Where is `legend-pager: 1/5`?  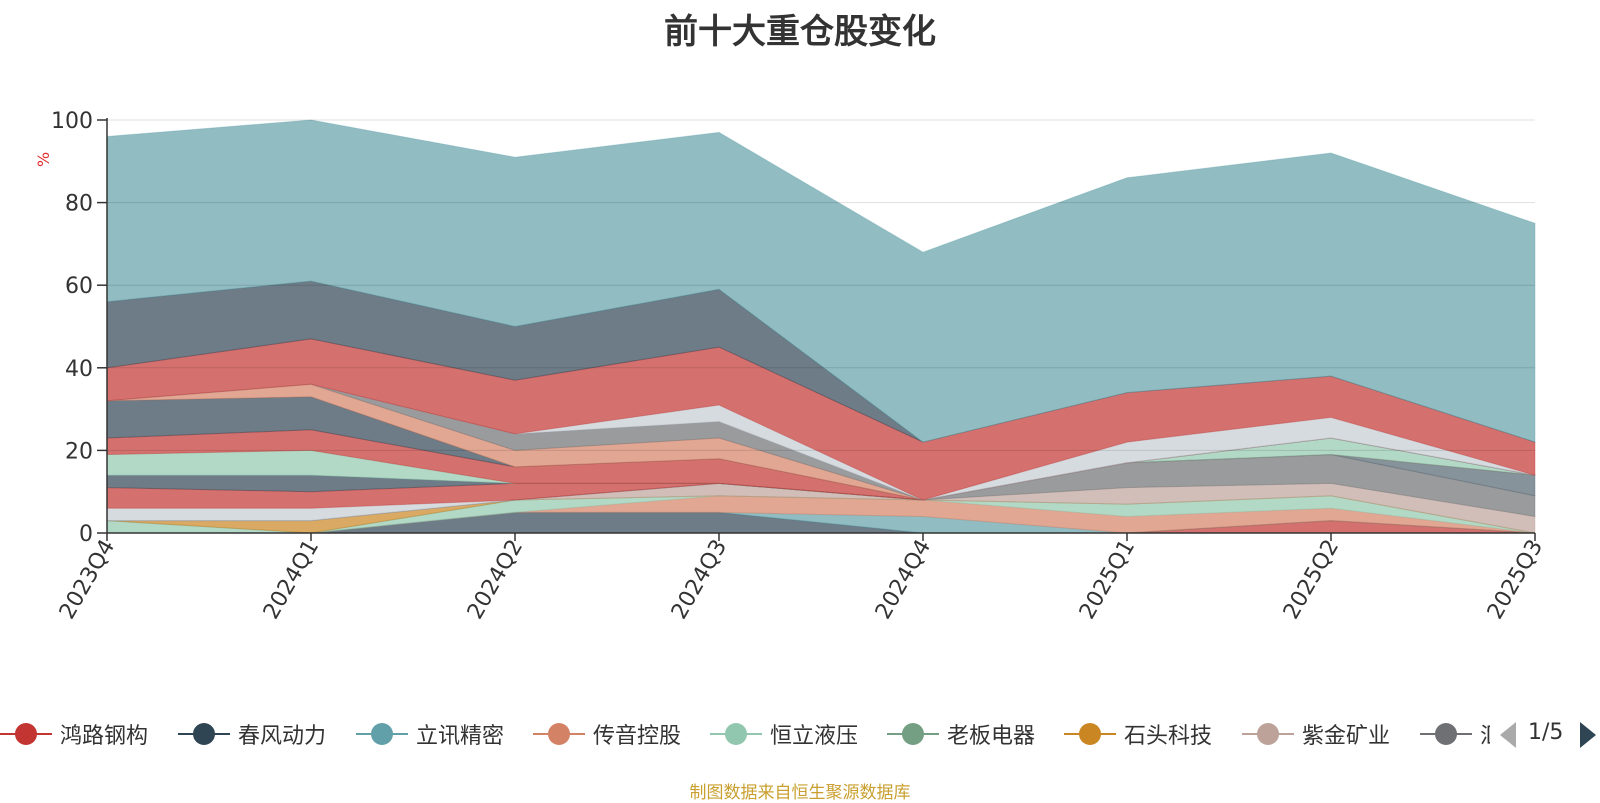 legend-pager: 1/5 is located at coordinates (1548, 734).